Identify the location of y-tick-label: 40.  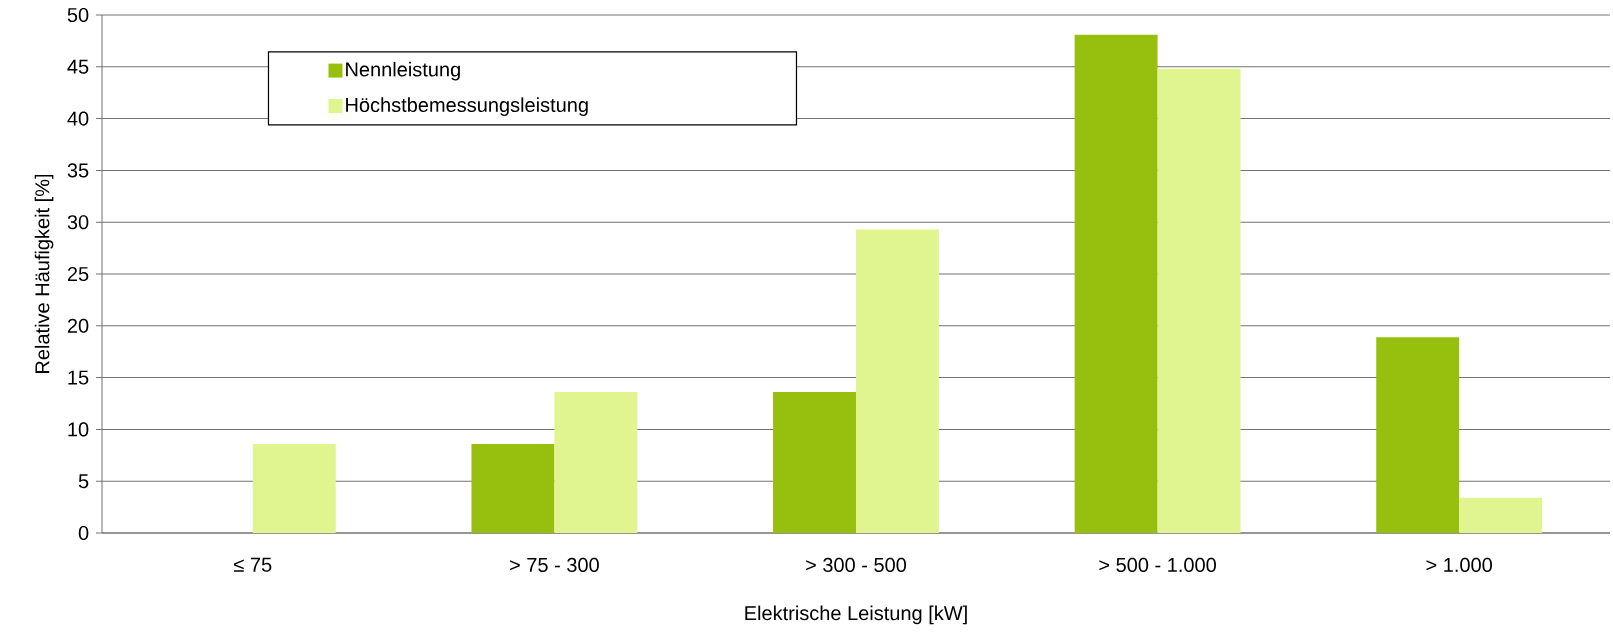
(78, 118).